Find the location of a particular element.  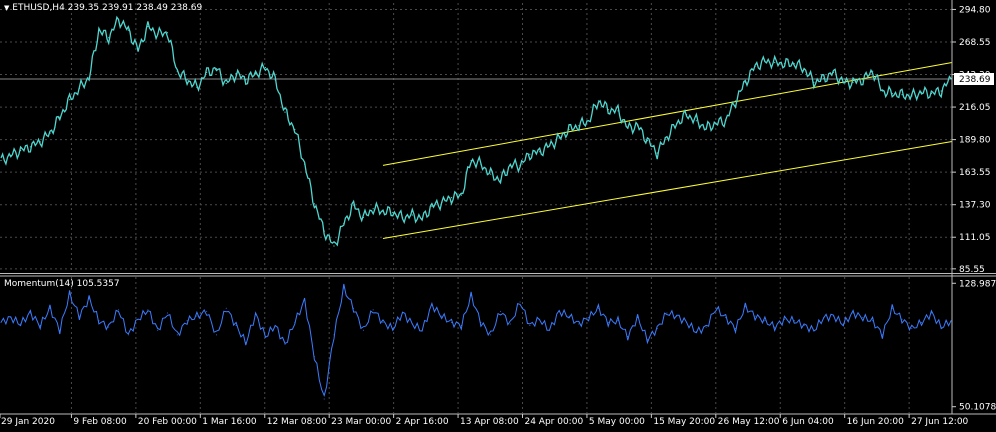

collapse-arrow-icon: ▼ is located at coordinates (7, 8).